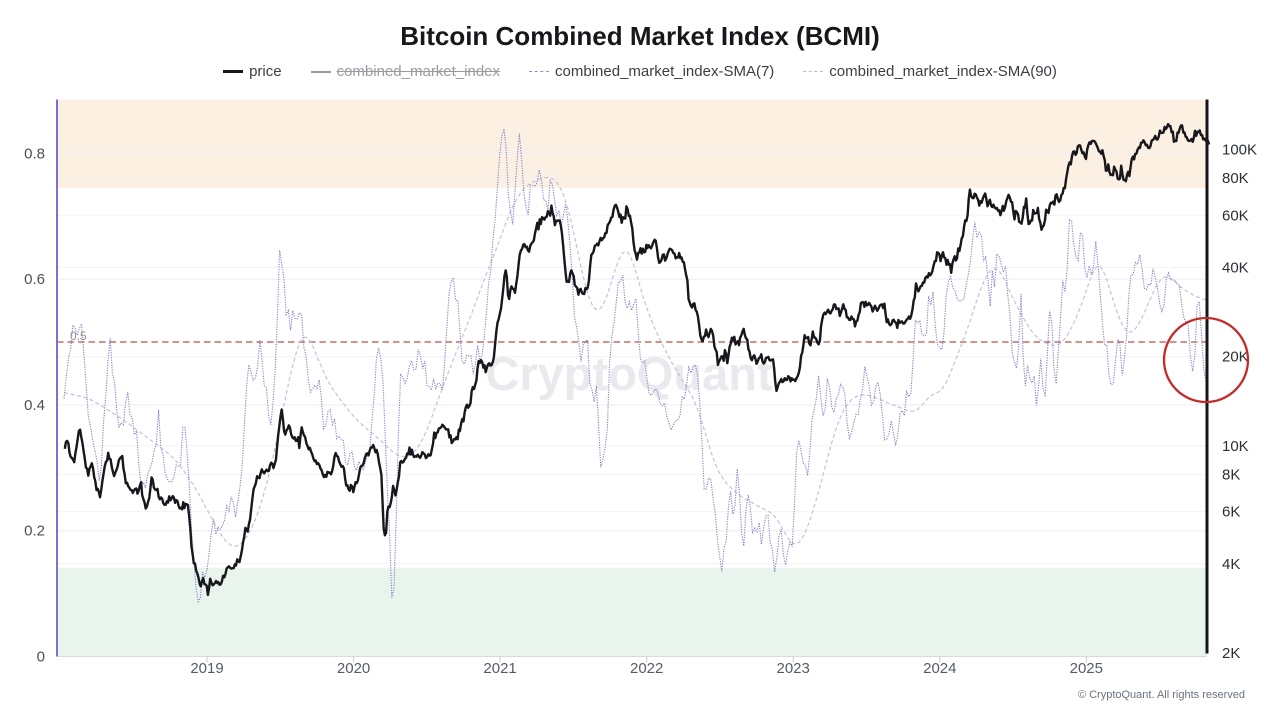 The height and width of the screenshot is (720, 1280). What do you see at coordinates (1235, 357) in the screenshot?
I see `svg-text: 20K` at bounding box center [1235, 357].